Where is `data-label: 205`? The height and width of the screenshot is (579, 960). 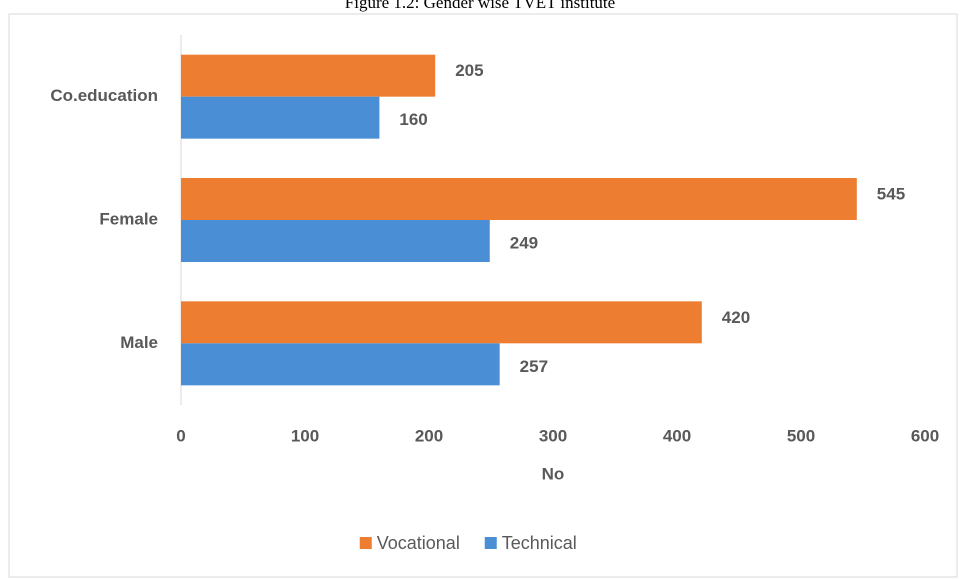
data-label: 205 is located at coordinates (469, 70).